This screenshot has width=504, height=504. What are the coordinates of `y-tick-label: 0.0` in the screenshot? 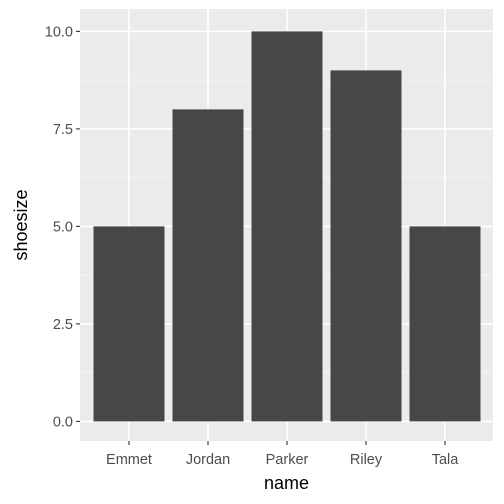 It's located at (63, 422).